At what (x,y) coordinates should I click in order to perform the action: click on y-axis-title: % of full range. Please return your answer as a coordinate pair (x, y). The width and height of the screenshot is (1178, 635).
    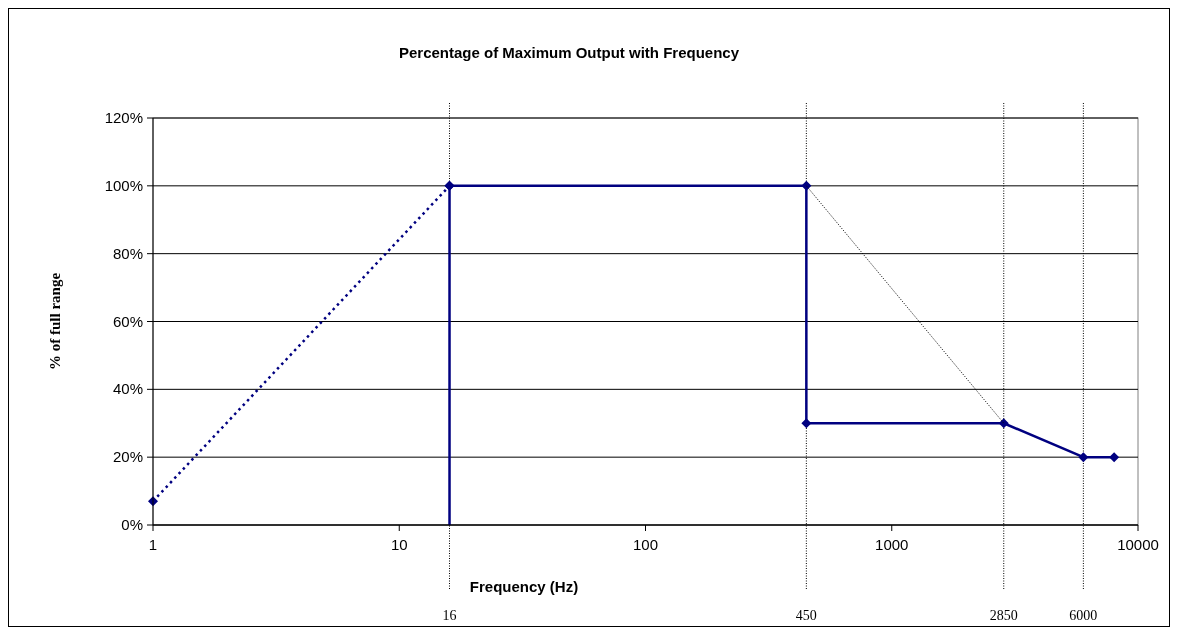
    Looking at the image, I should click on (55, 321).